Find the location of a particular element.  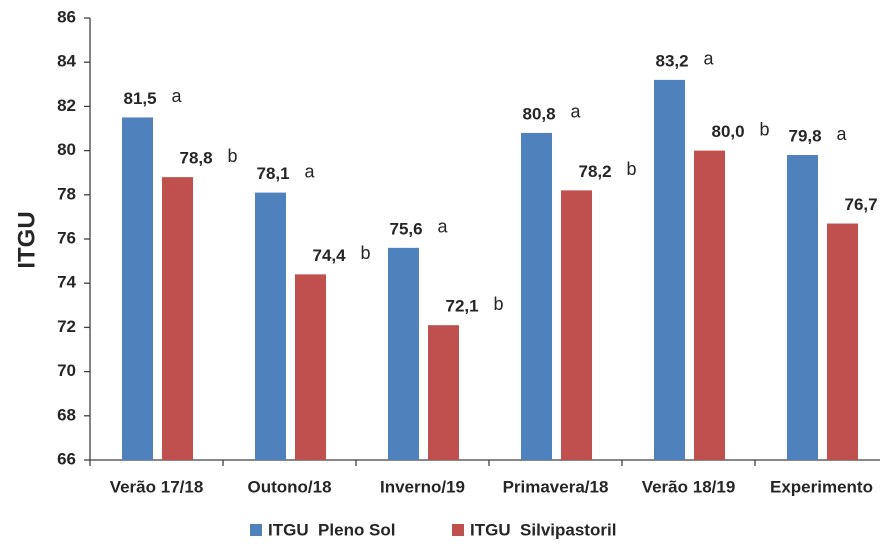

y-tick-label: 74 is located at coordinates (66, 282).